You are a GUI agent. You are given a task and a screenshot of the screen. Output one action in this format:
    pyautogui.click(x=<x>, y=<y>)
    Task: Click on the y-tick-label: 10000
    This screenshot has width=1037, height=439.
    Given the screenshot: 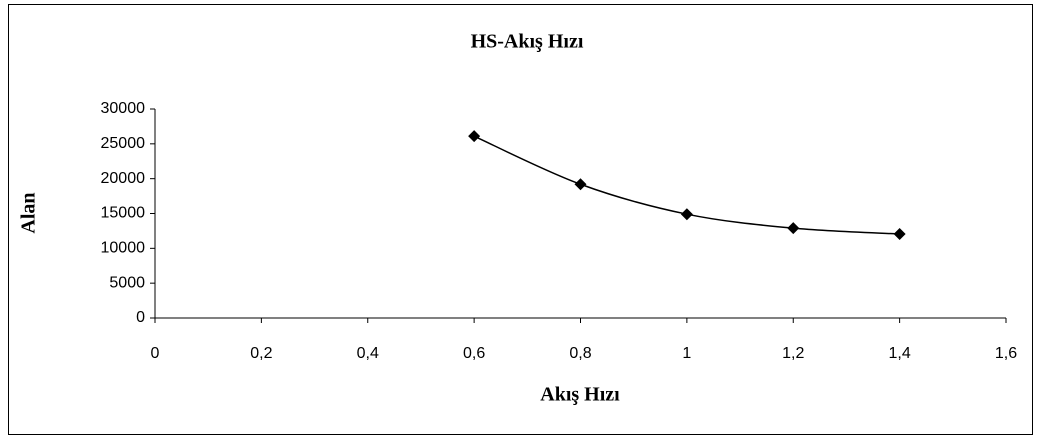 What is the action you would take?
    pyautogui.click(x=123, y=248)
    